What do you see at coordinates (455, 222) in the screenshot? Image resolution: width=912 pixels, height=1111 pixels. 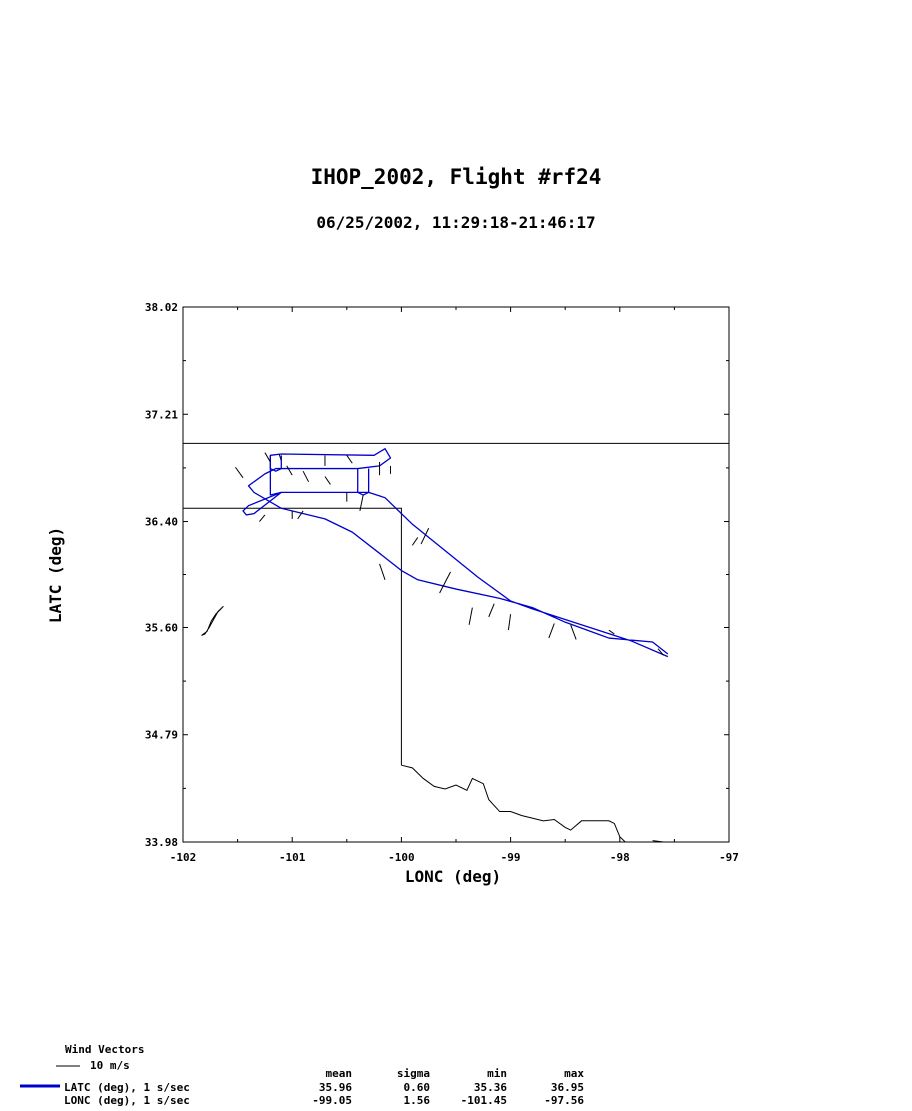 I see `chart-subtitle: 06/25/2002, 11:29:18-21:46:17` at bounding box center [455, 222].